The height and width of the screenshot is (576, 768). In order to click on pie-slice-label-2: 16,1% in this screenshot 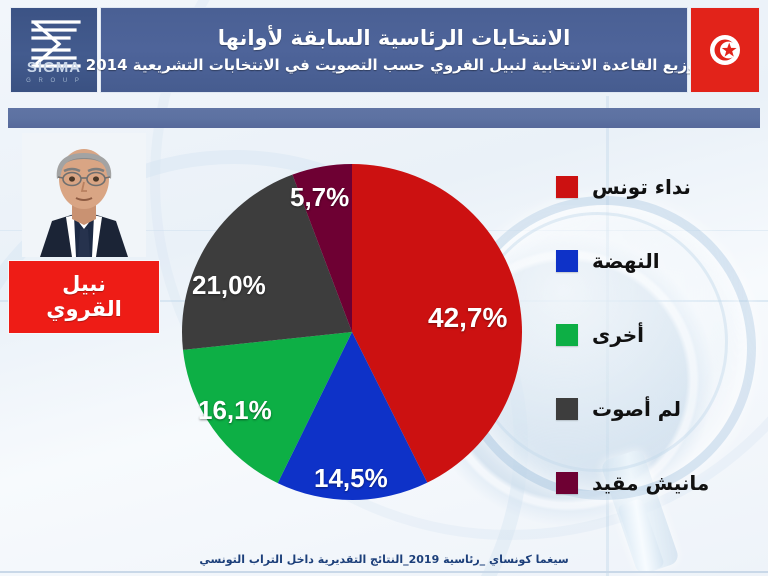, I will do `click(235, 410)`.